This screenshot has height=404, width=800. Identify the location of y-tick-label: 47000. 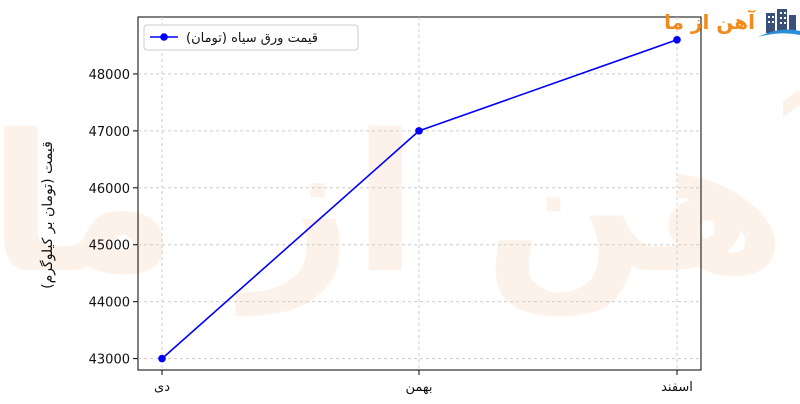
(109, 132).